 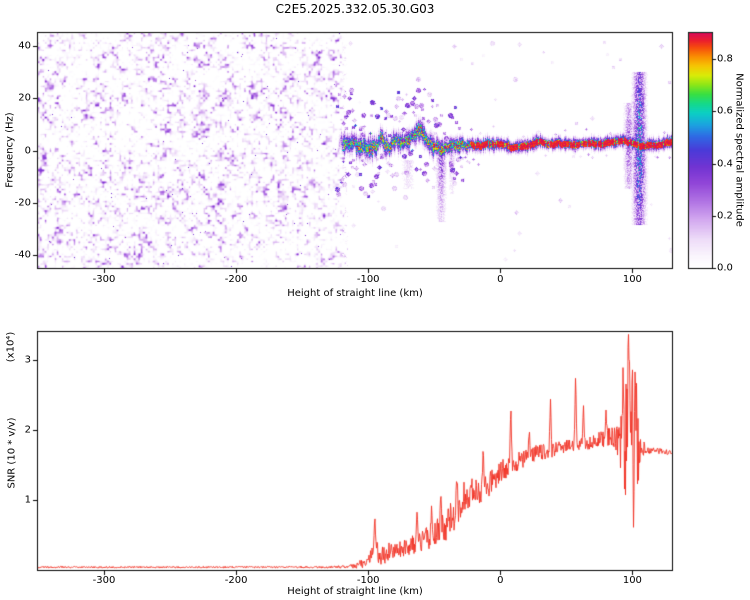 I want to click on colorbar-tick-label: 0.2, so click(x=725, y=216).